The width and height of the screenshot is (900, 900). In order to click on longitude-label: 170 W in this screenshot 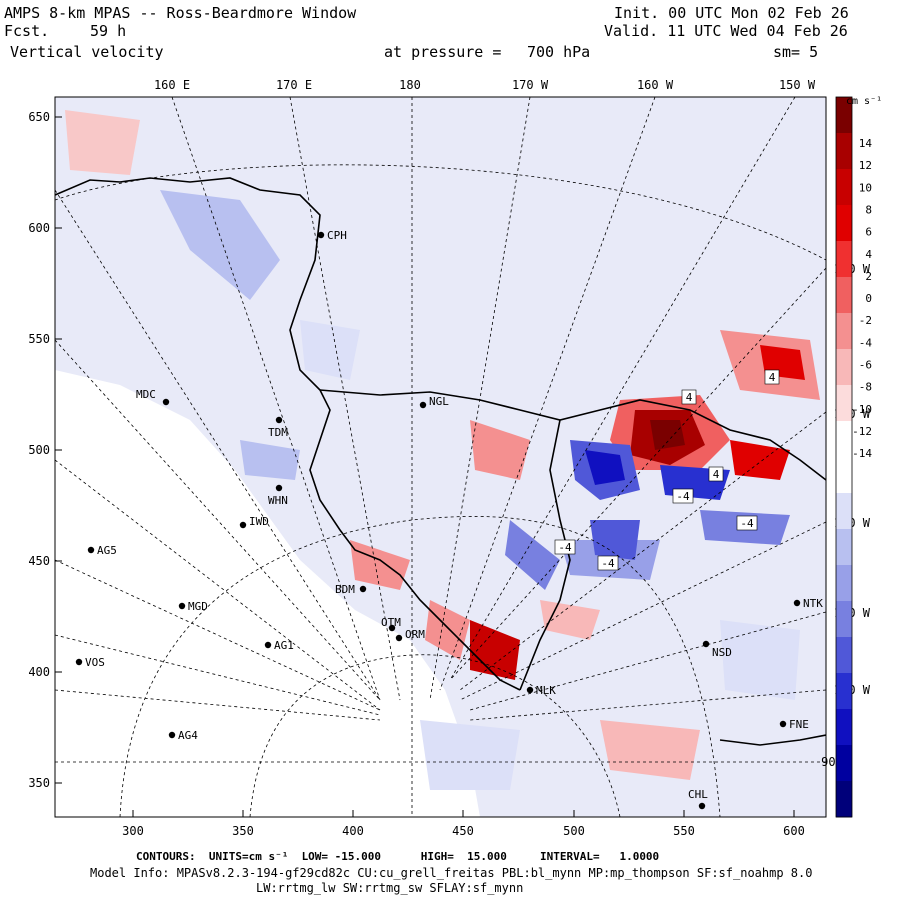, I will do `click(530, 85)`.